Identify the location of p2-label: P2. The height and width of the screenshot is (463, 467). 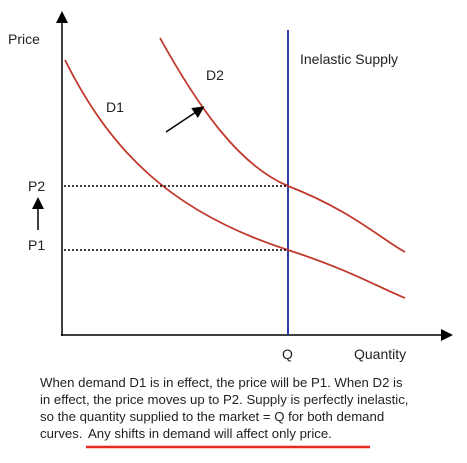
(36, 186).